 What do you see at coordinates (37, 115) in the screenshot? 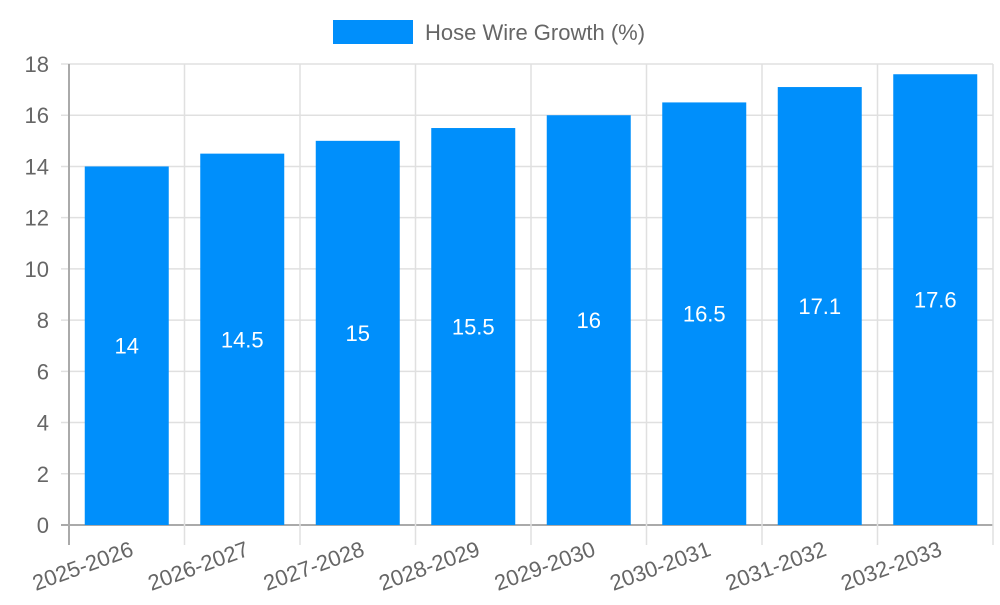
I see `y-tick-label: 16` at bounding box center [37, 115].